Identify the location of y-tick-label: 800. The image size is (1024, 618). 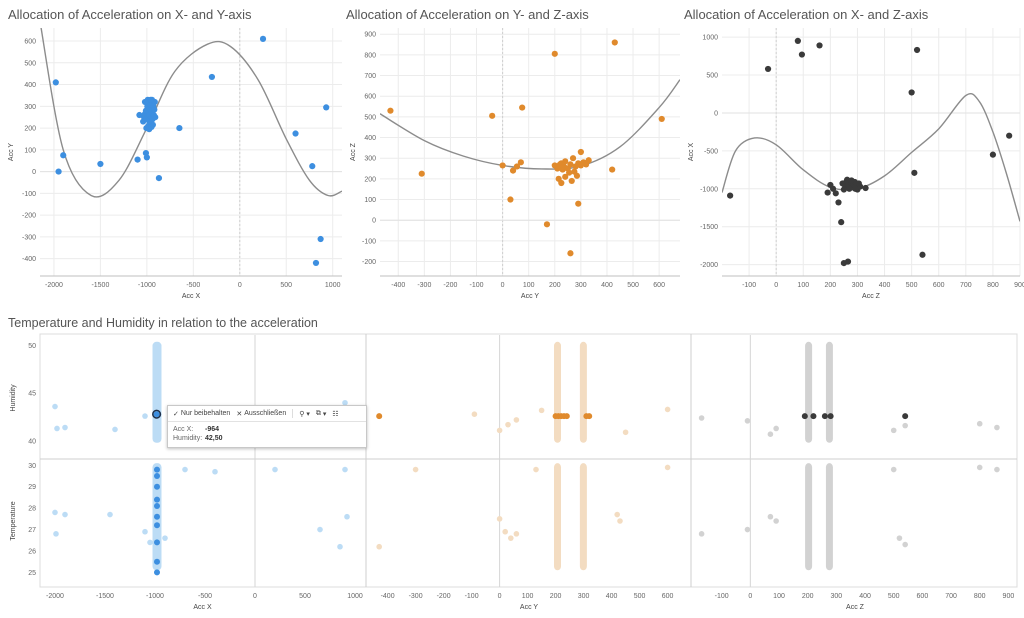
(370, 55).